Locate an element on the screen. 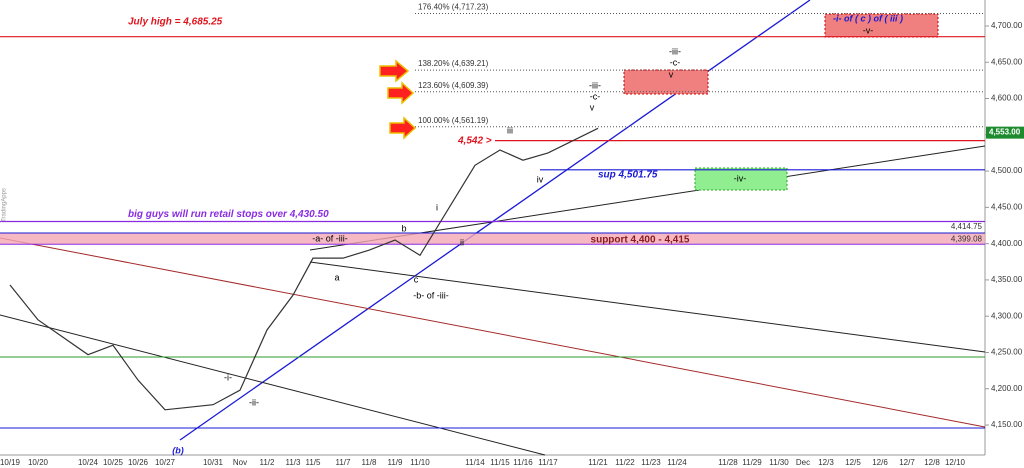 This screenshot has width=1024, height=468. price-line-label: July high = 4,685.25 is located at coordinates (175, 21).